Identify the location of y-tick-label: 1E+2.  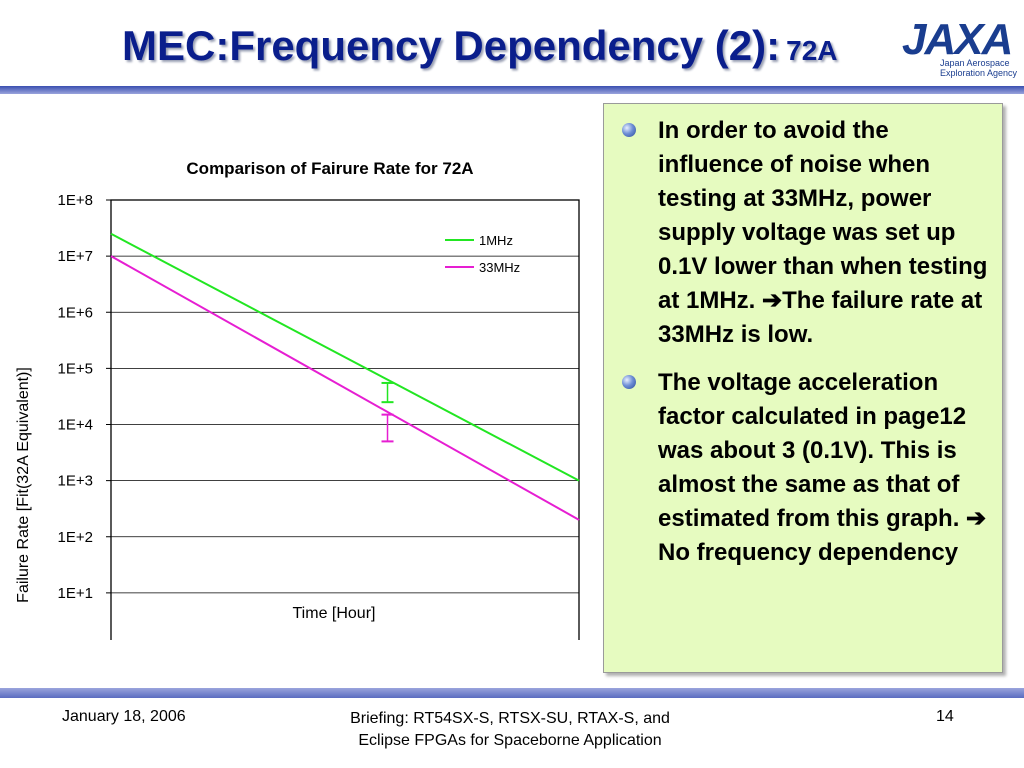
(75, 537).